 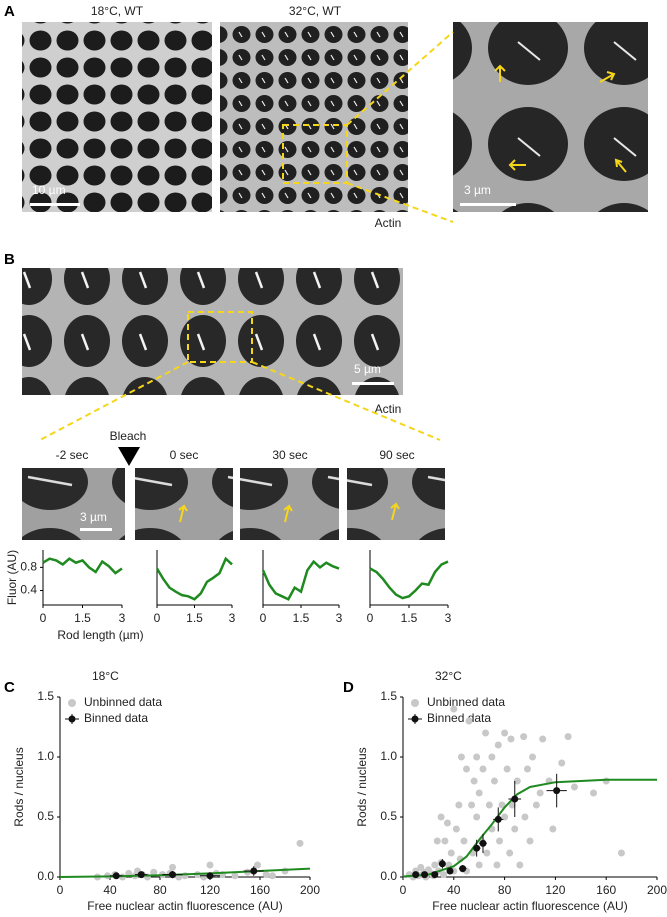 What do you see at coordinates (260, 890) in the screenshot?
I see `x-tick-label: 160` at bounding box center [260, 890].